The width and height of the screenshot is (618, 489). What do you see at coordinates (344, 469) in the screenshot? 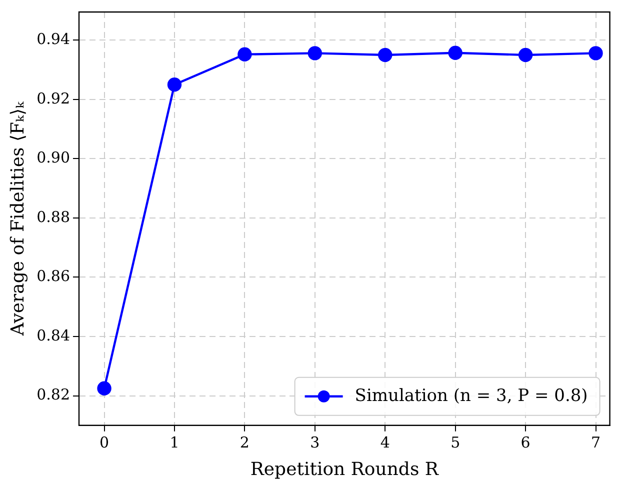
I see `x-axis-title: Repetition Rounds R` at bounding box center [344, 469].